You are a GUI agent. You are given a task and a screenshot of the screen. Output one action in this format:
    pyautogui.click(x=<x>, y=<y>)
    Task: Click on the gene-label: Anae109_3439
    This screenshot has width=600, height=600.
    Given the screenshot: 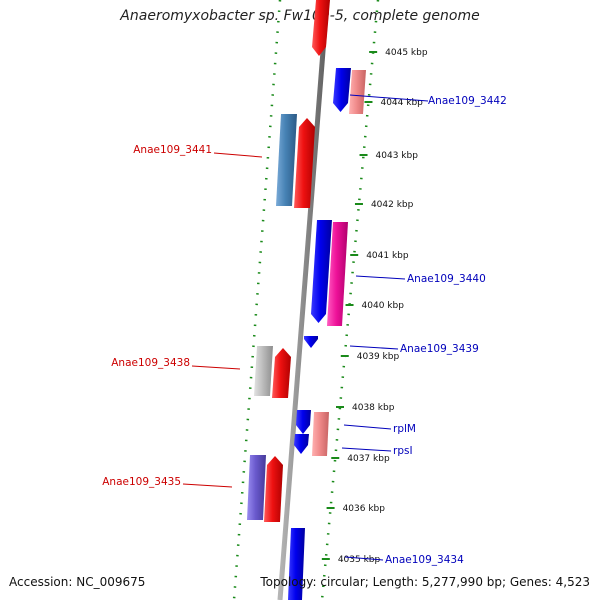 What is the action you would take?
    pyautogui.click(x=439, y=349)
    